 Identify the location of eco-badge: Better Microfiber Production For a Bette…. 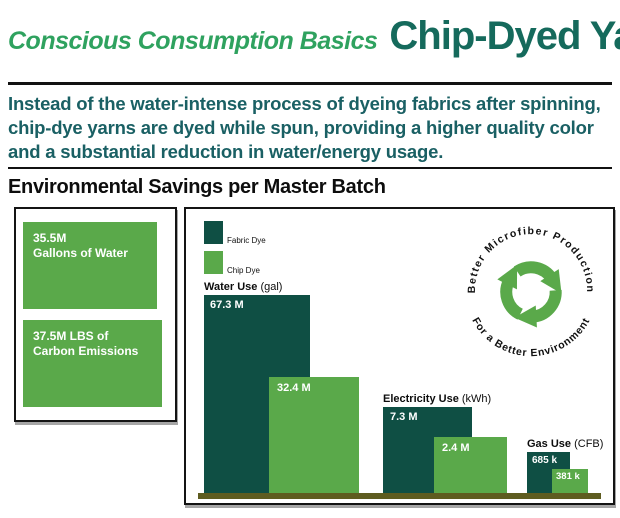
(531, 292).